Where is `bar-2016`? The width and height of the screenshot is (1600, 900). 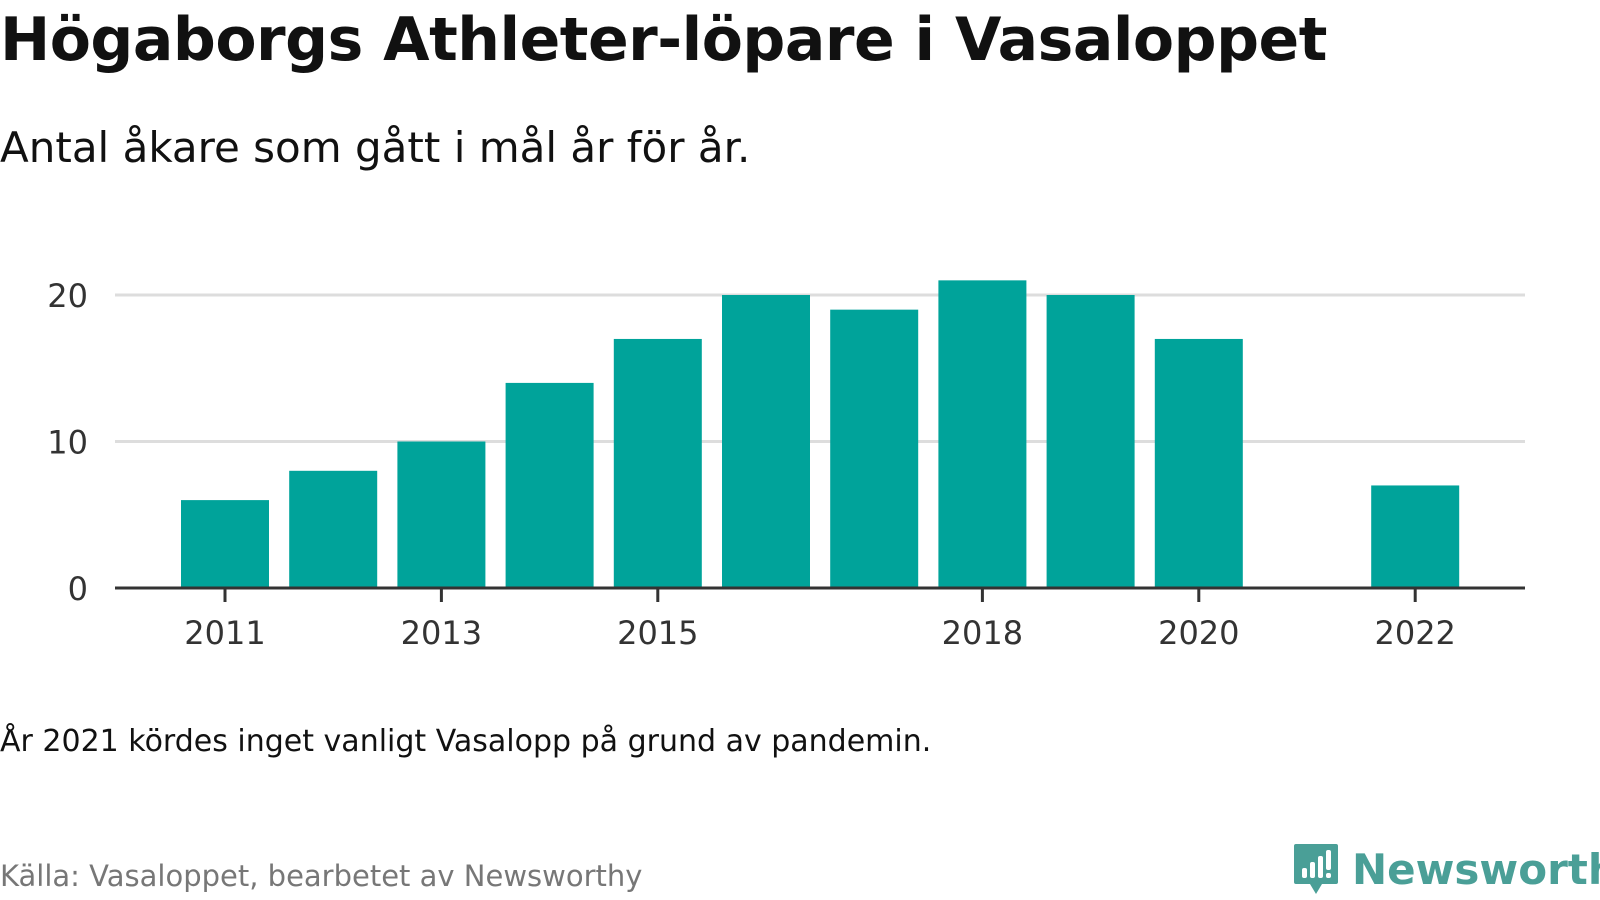
bar-2016 is located at coordinates (766, 441).